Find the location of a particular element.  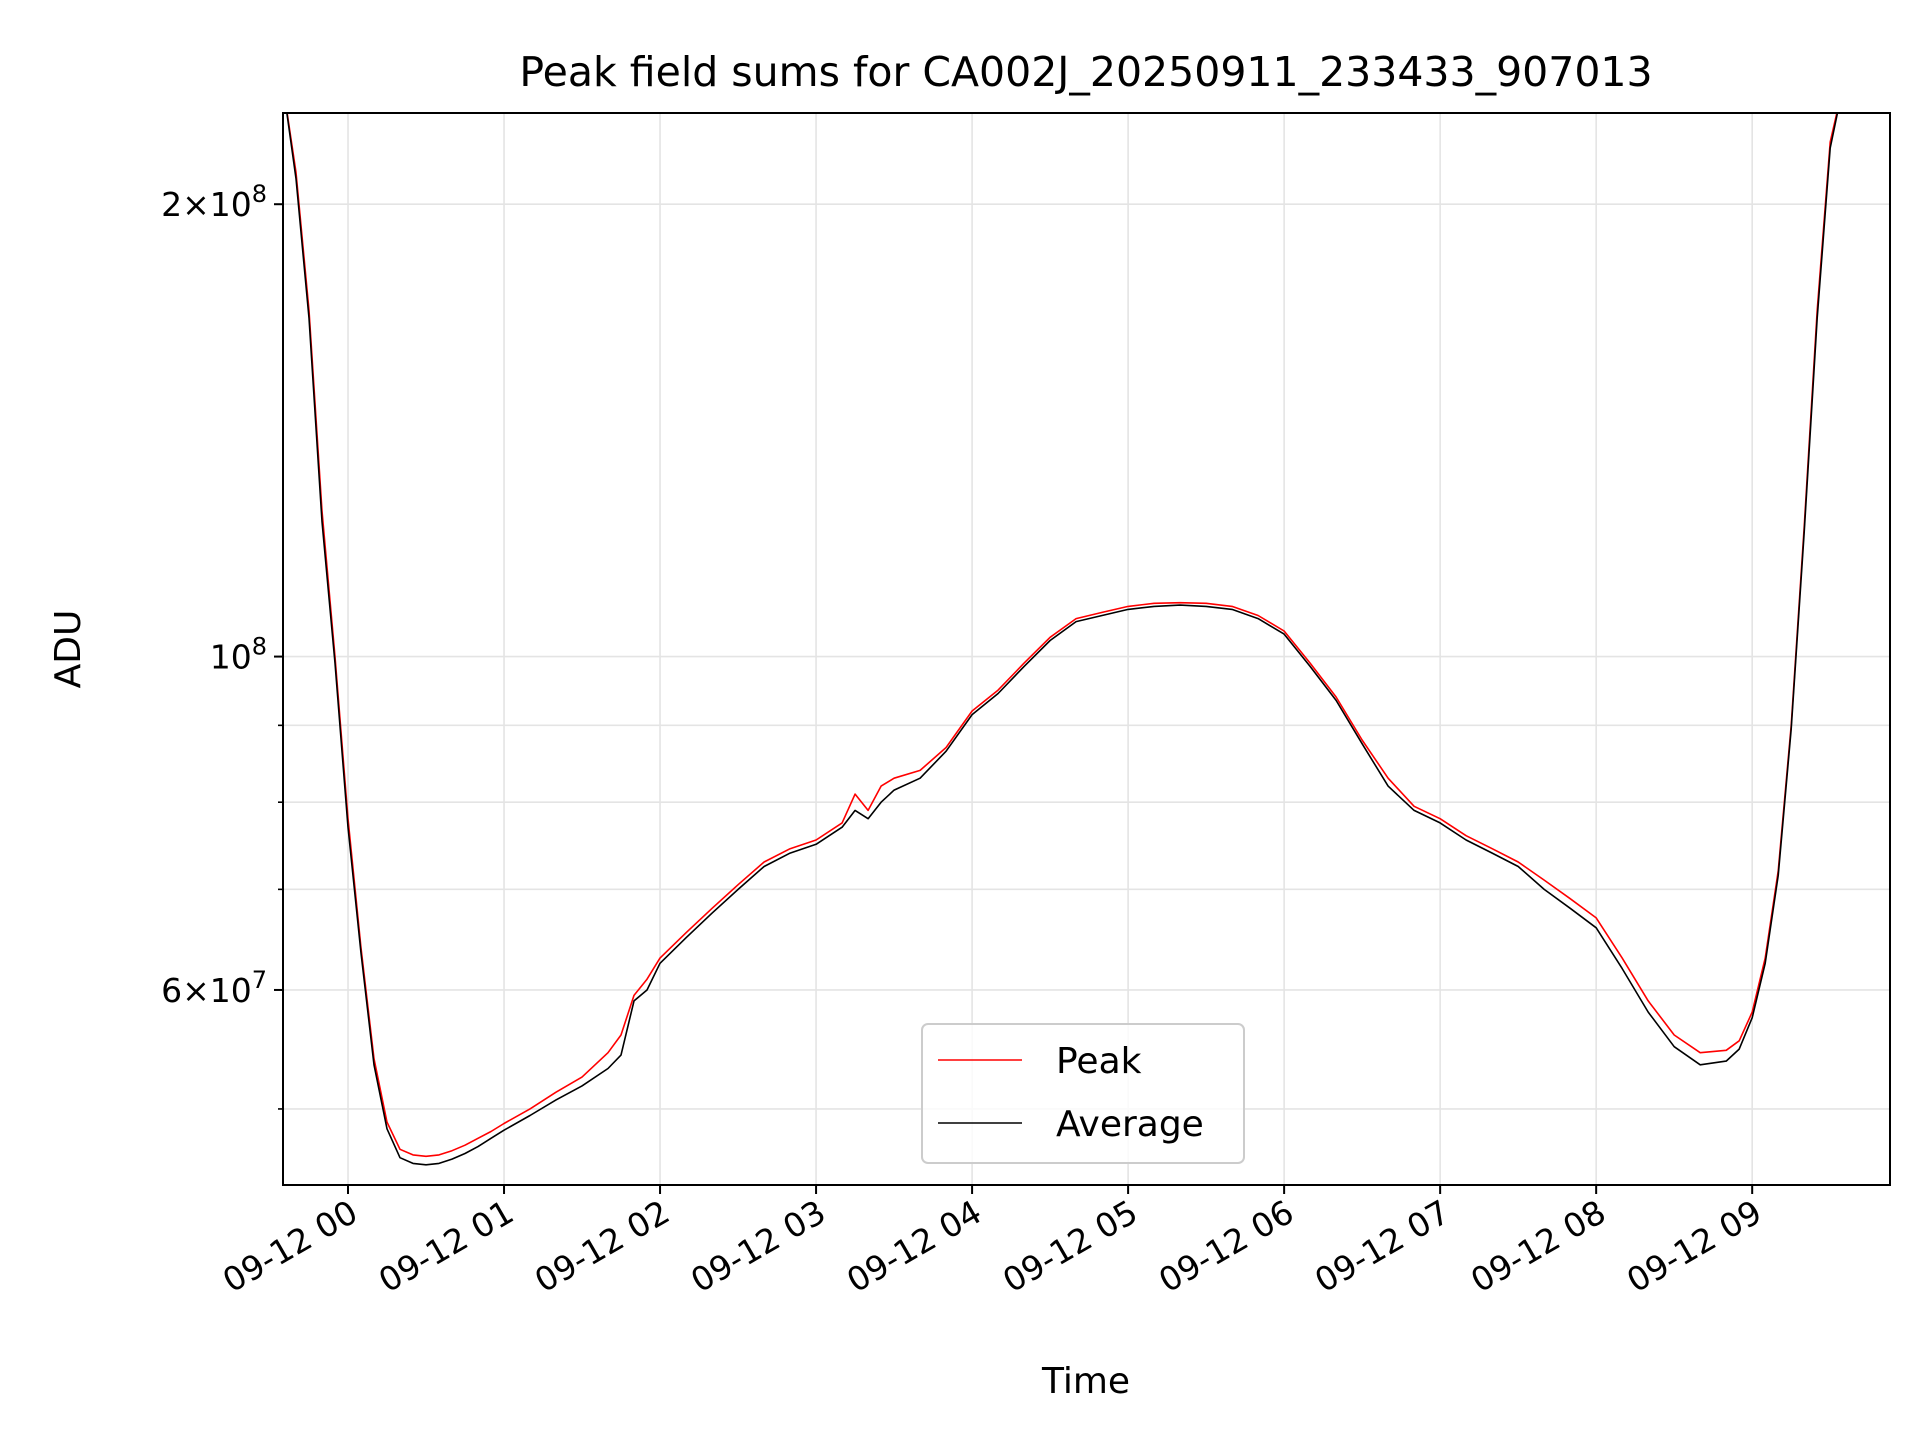

y-axis-label: ADU is located at coordinates (68, 649).